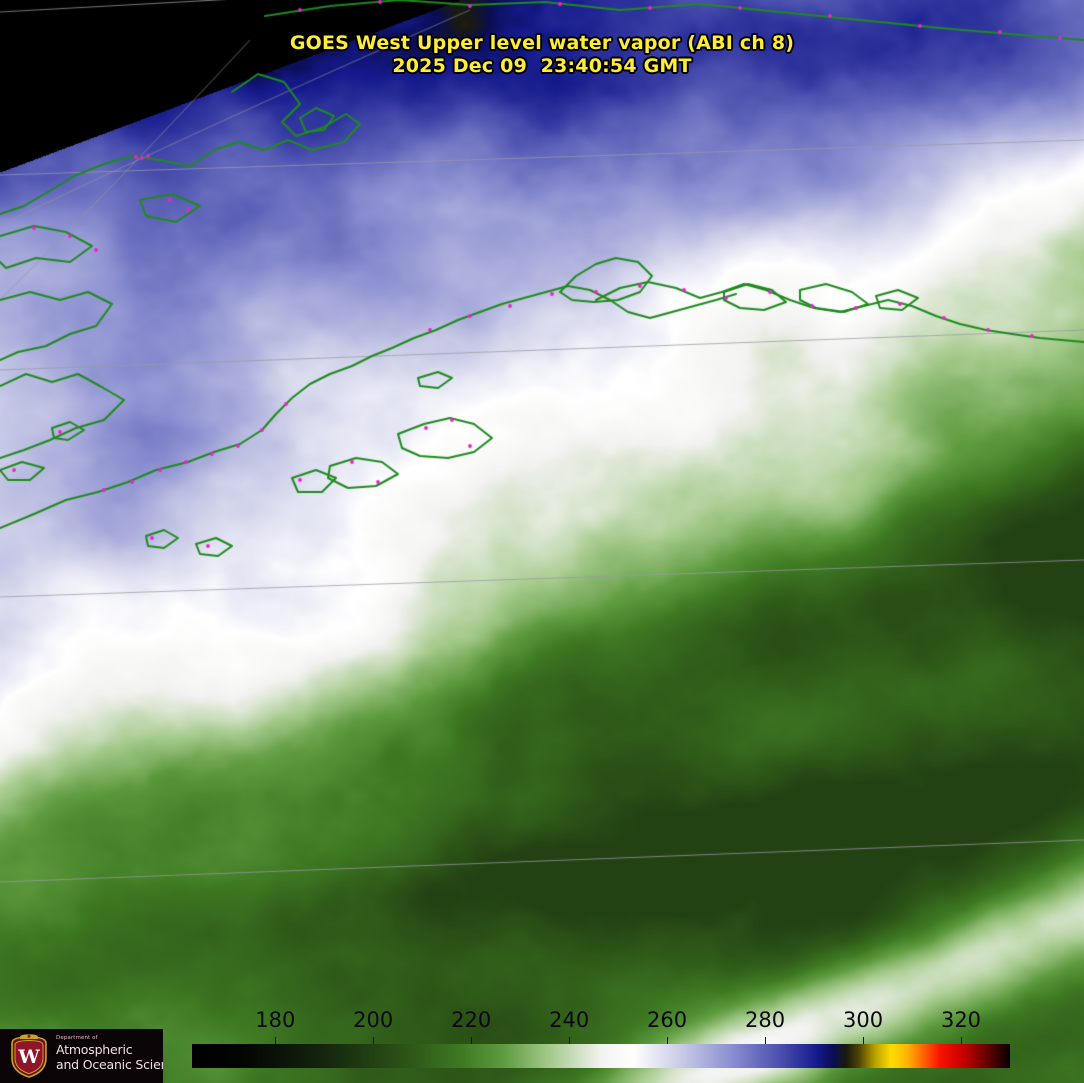  What do you see at coordinates (667, 1020) in the screenshot?
I see `colorbar-label-260: 260` at bounding box center [667, 1020].